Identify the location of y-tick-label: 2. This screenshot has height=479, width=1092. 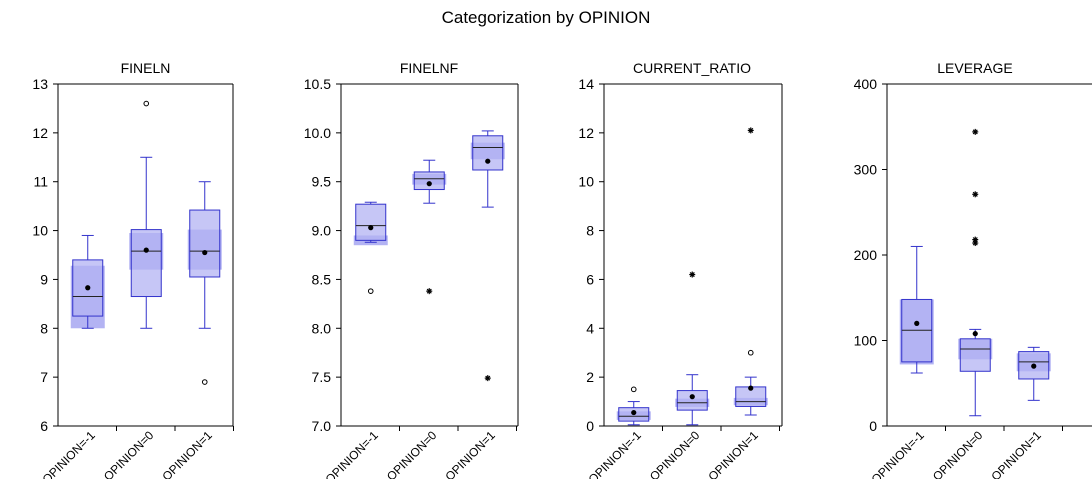
(590, 377).